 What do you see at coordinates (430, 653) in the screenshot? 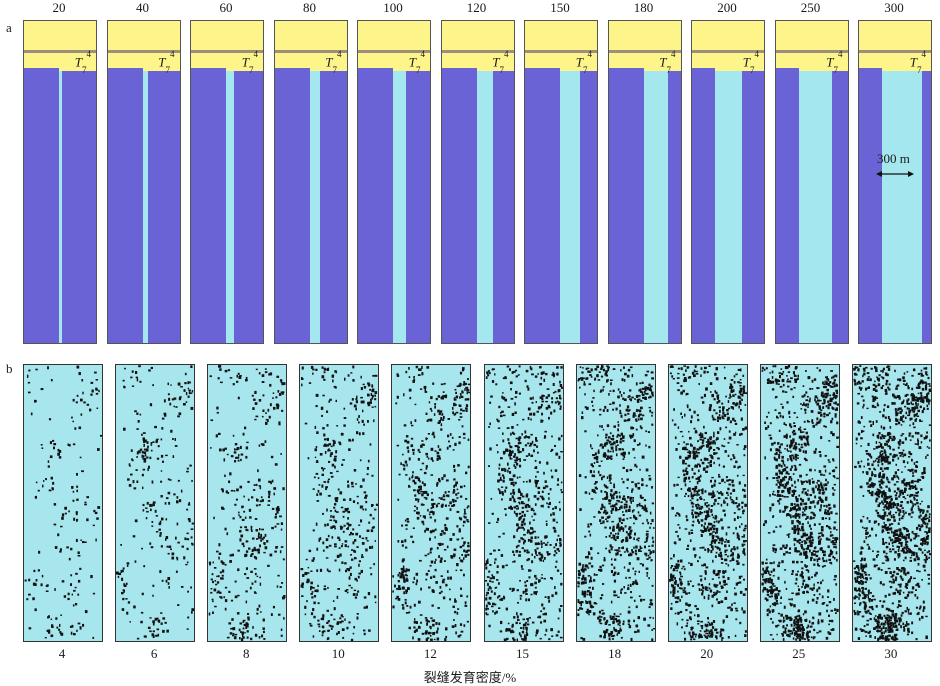
I see `density-label: 12` at bounding box center [430, 653].